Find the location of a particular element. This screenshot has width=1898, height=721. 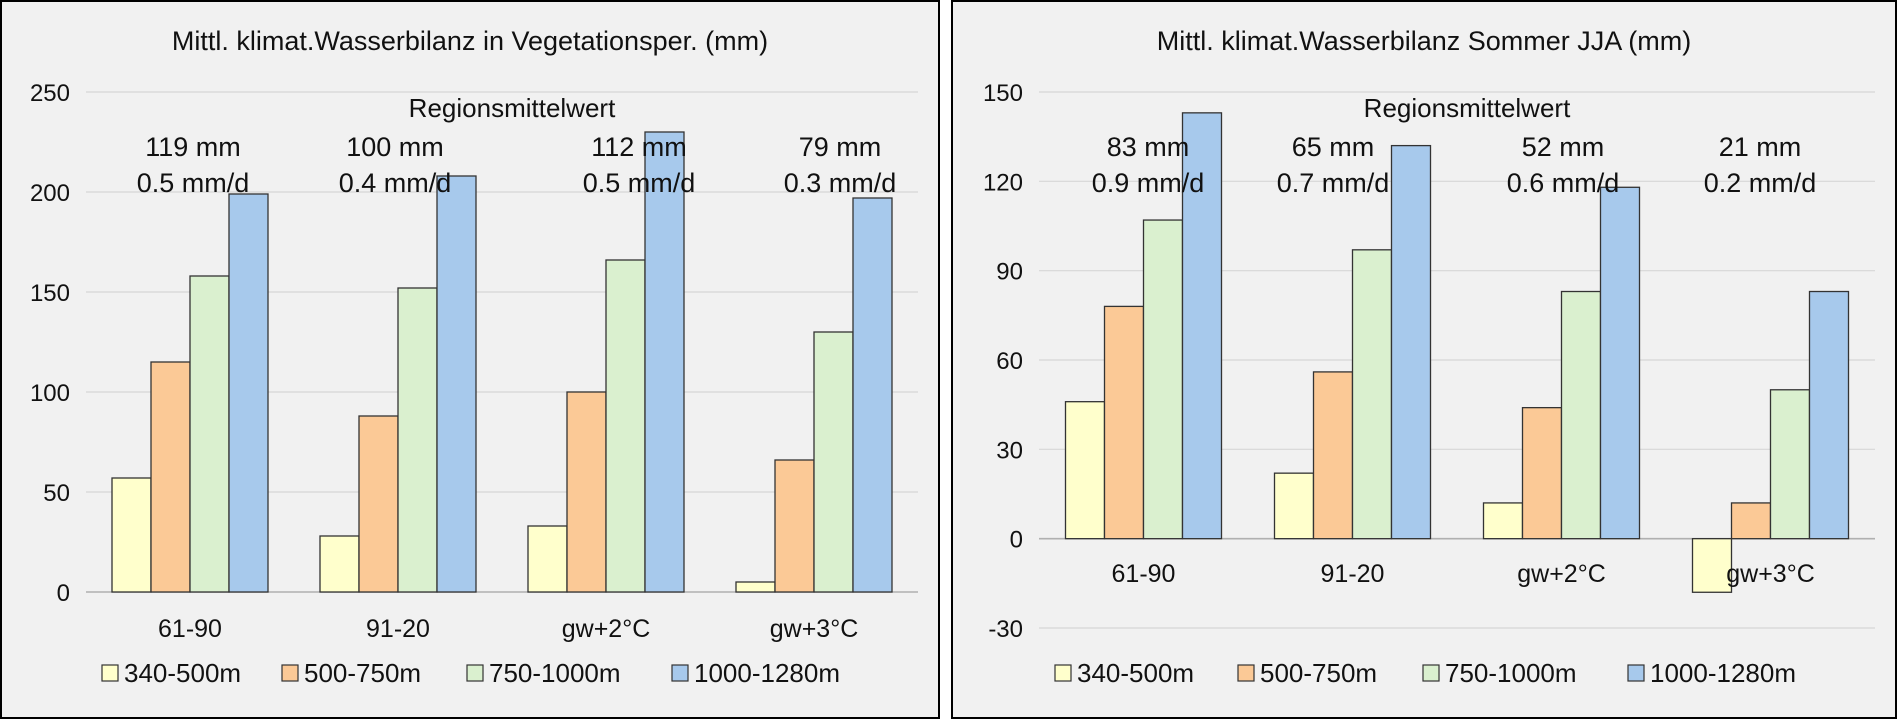

y-tick-label: 30 is located at coordinates (1009, 450).